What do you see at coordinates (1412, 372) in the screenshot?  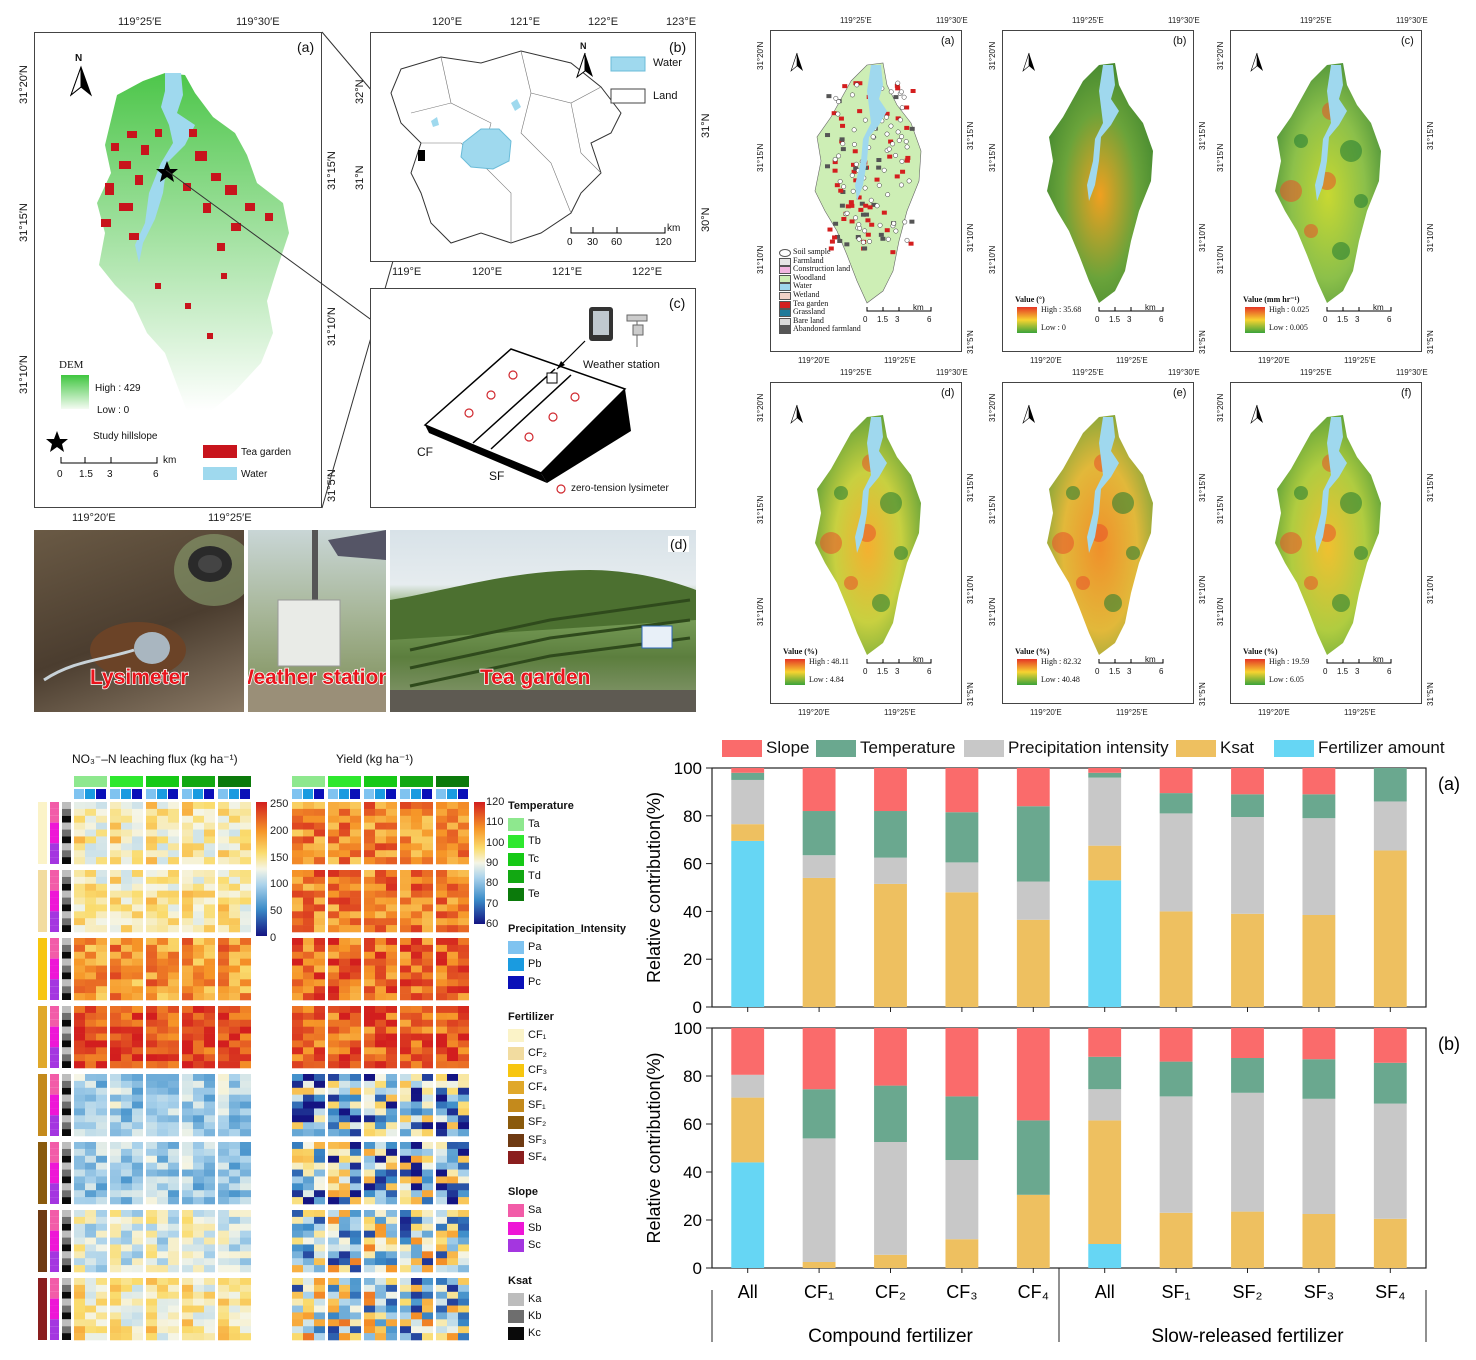 I see `map-tick-top: 119°30′E` at bounding box center [1412, 372].